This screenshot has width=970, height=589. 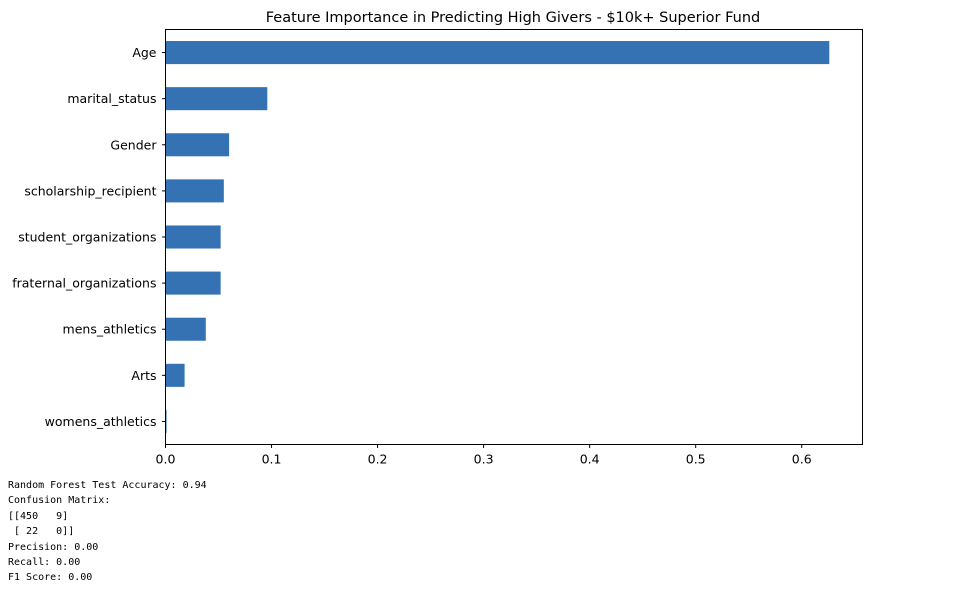 What do you see at coordinates (101, 421) in the screenshot?
I see `y-tick-label: womens_athletics` at bounding box center [101, 421].